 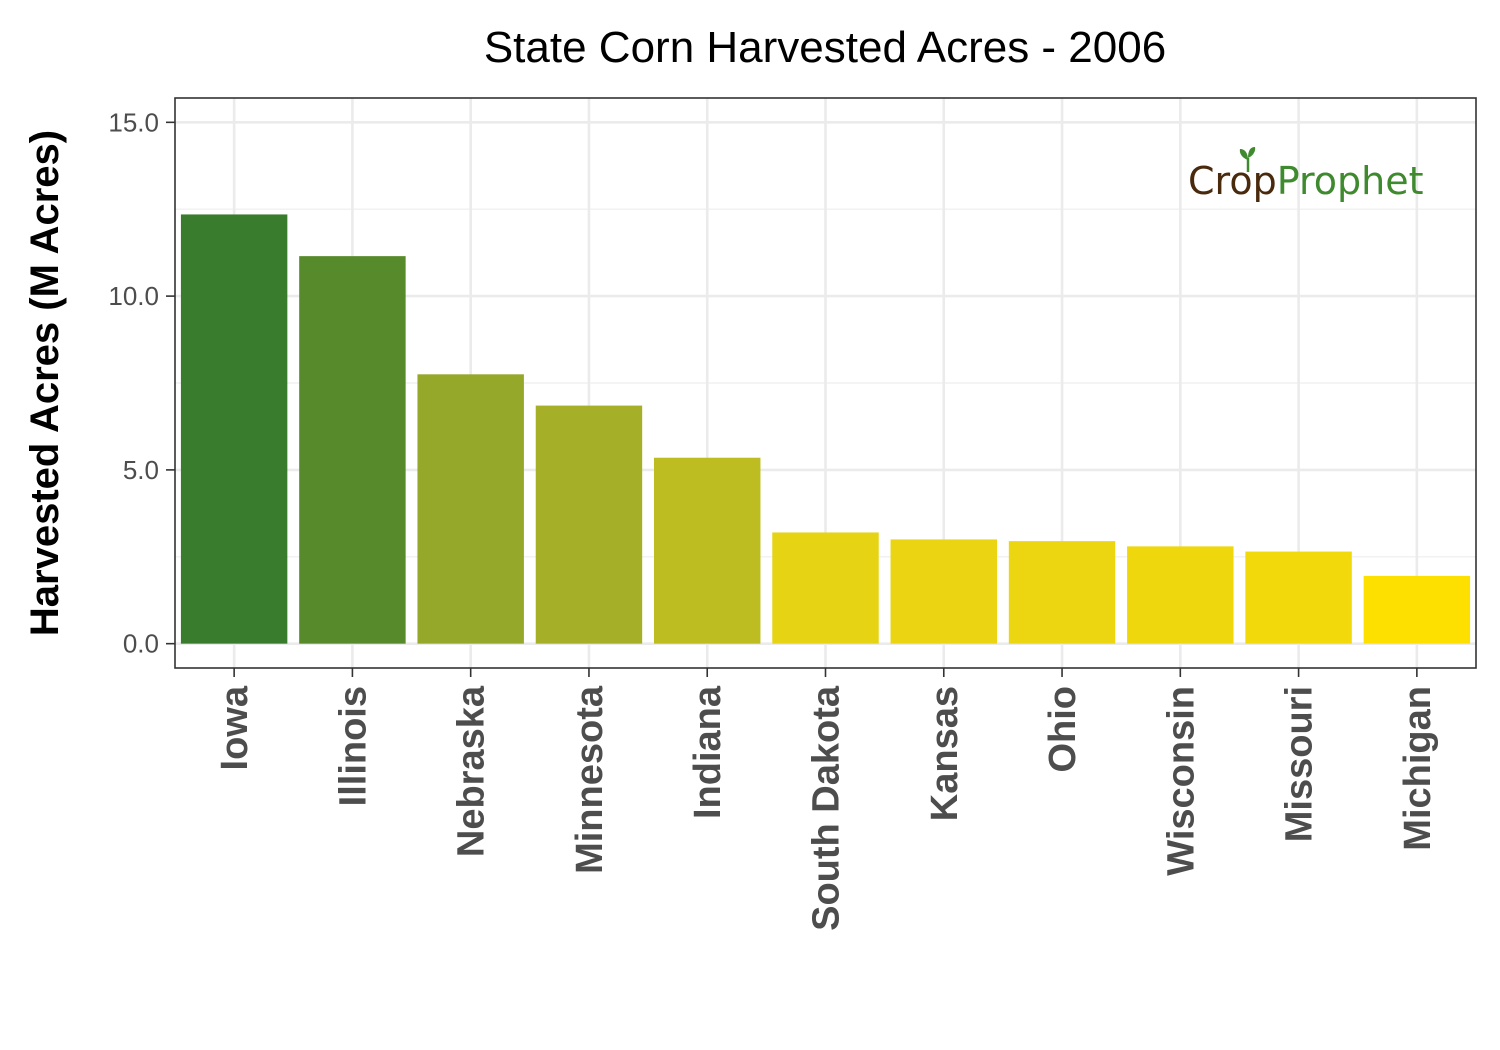 I want to click on logo-text-prophet: Prophet, so click(x=1350, y=181).